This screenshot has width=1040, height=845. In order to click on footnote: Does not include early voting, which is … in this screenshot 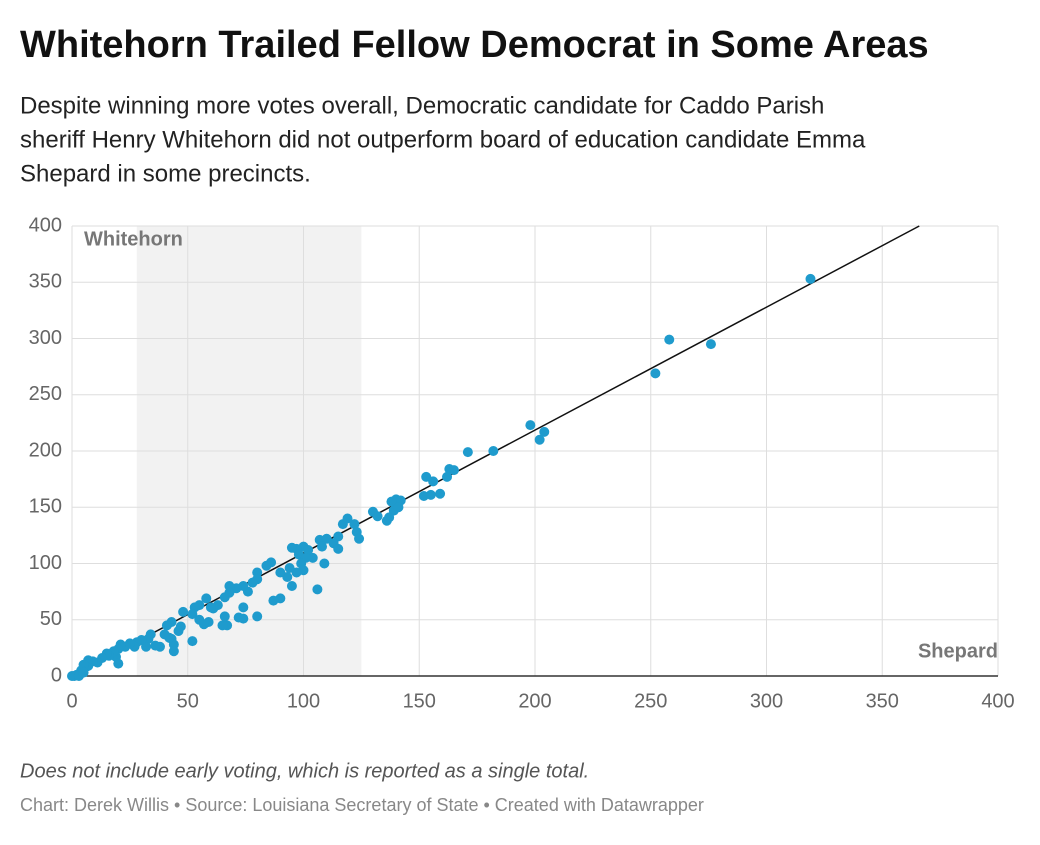, I will do `click(304, 771)`.